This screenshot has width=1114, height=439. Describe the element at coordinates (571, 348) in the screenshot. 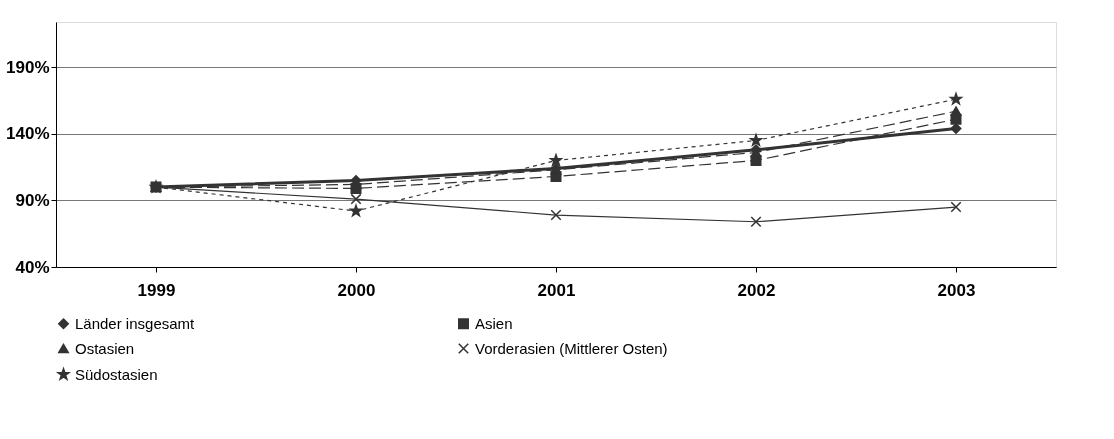

I see `legend-label: Vorderasien (Mittlerer Osten)` at that location.